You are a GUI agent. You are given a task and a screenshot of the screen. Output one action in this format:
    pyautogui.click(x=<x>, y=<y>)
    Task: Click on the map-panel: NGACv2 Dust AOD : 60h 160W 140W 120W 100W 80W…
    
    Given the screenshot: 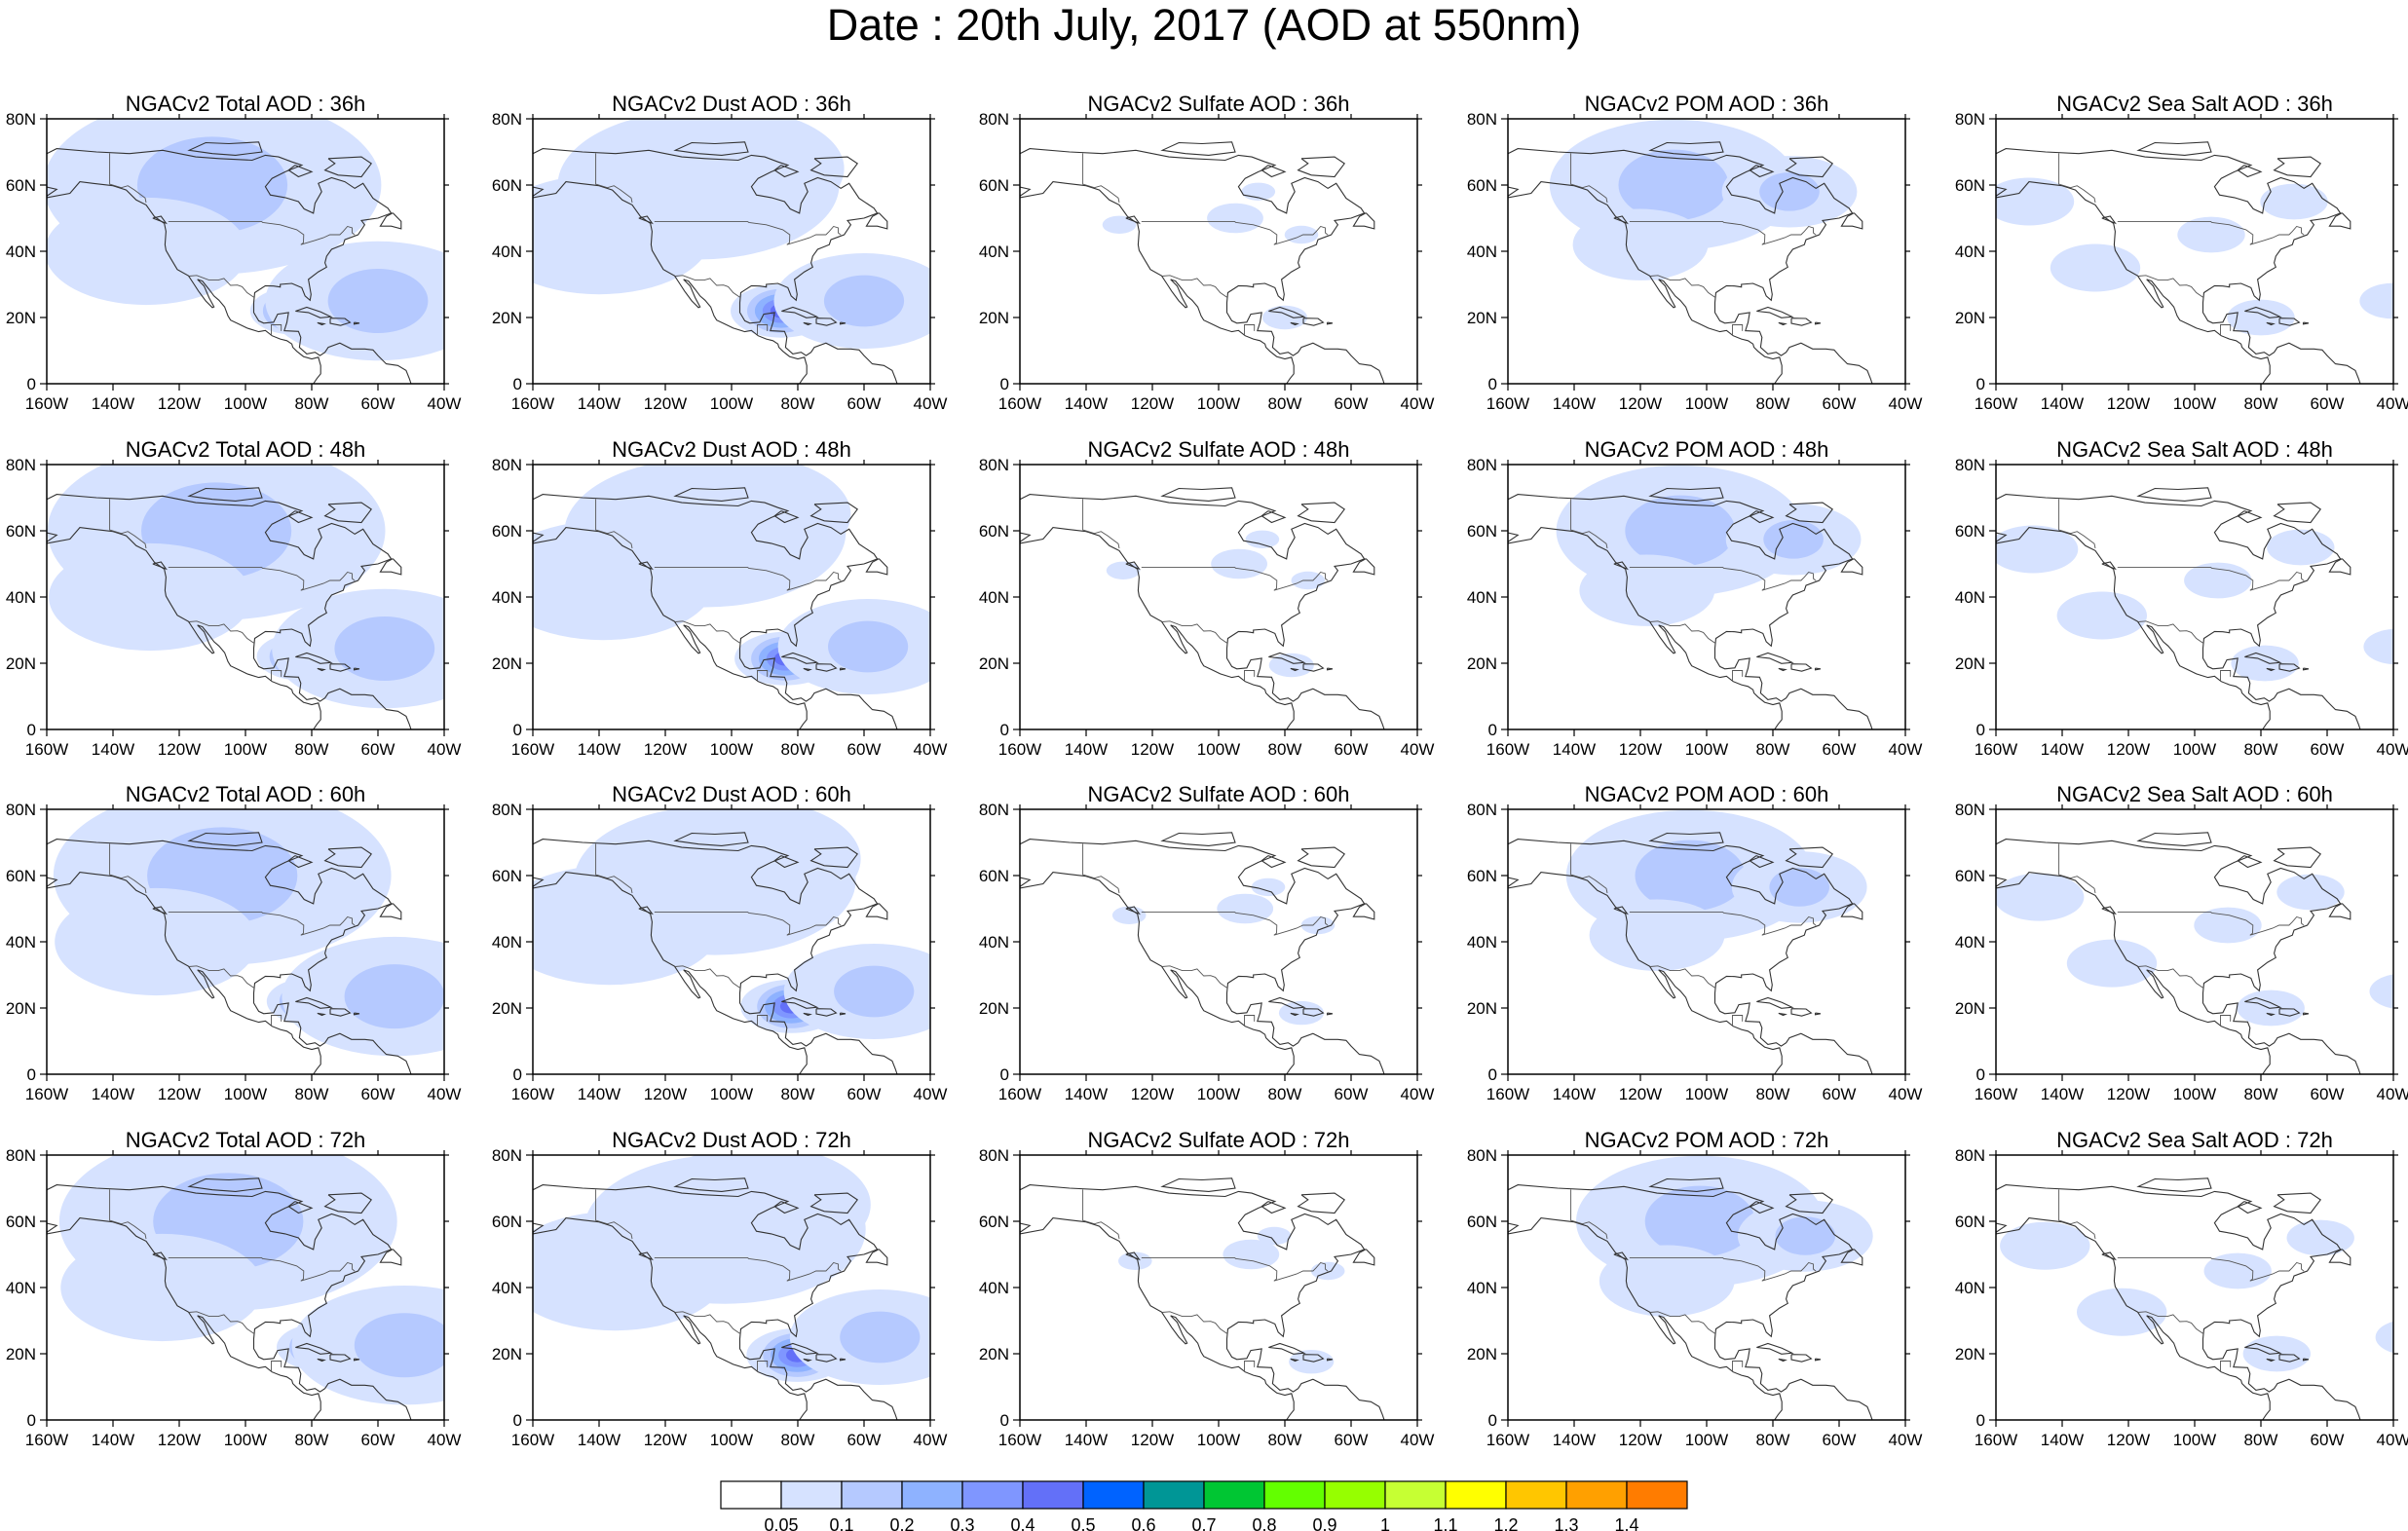 What is the action you would take?
    pyautogui.click(x=720, y=943)
    